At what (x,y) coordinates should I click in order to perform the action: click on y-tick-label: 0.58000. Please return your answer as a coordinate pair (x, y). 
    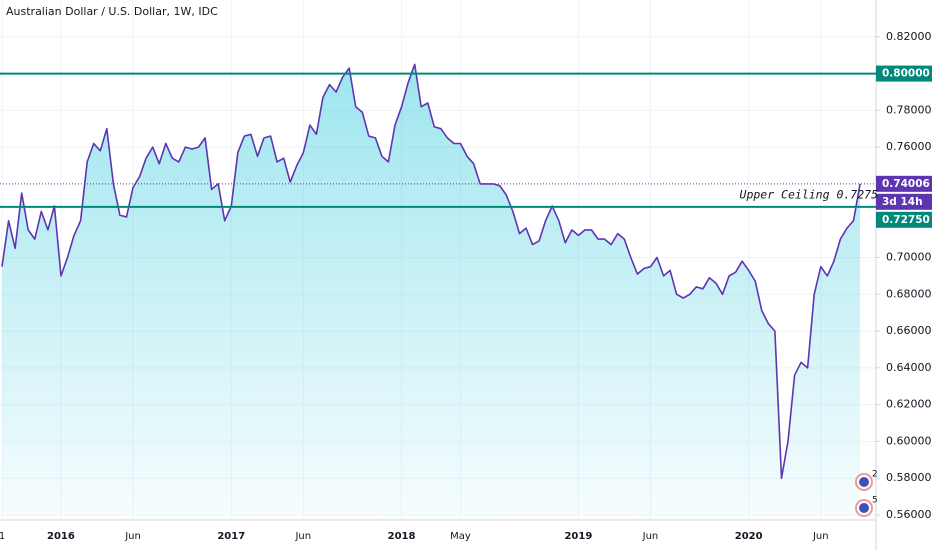
    Looking at the image, I should click on (909, 477).